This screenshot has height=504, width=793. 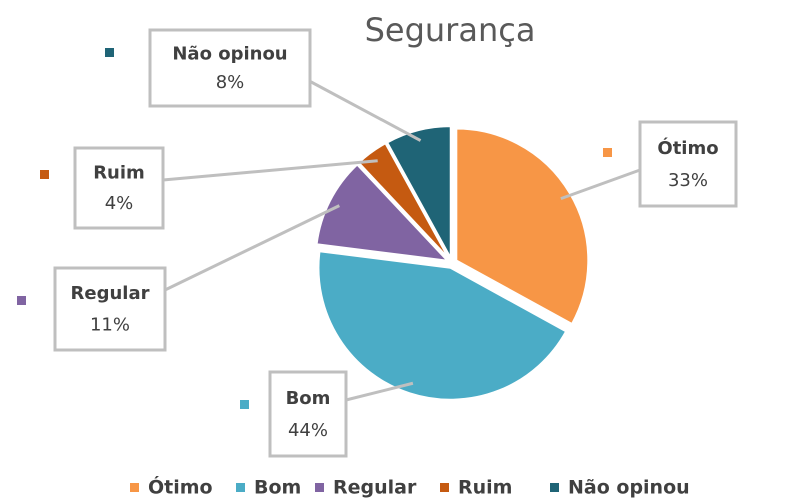 What do you see at coordinates (308, 430) in the screenshot?
I see `callout-value: 44%` at bounding box center [308, 430].